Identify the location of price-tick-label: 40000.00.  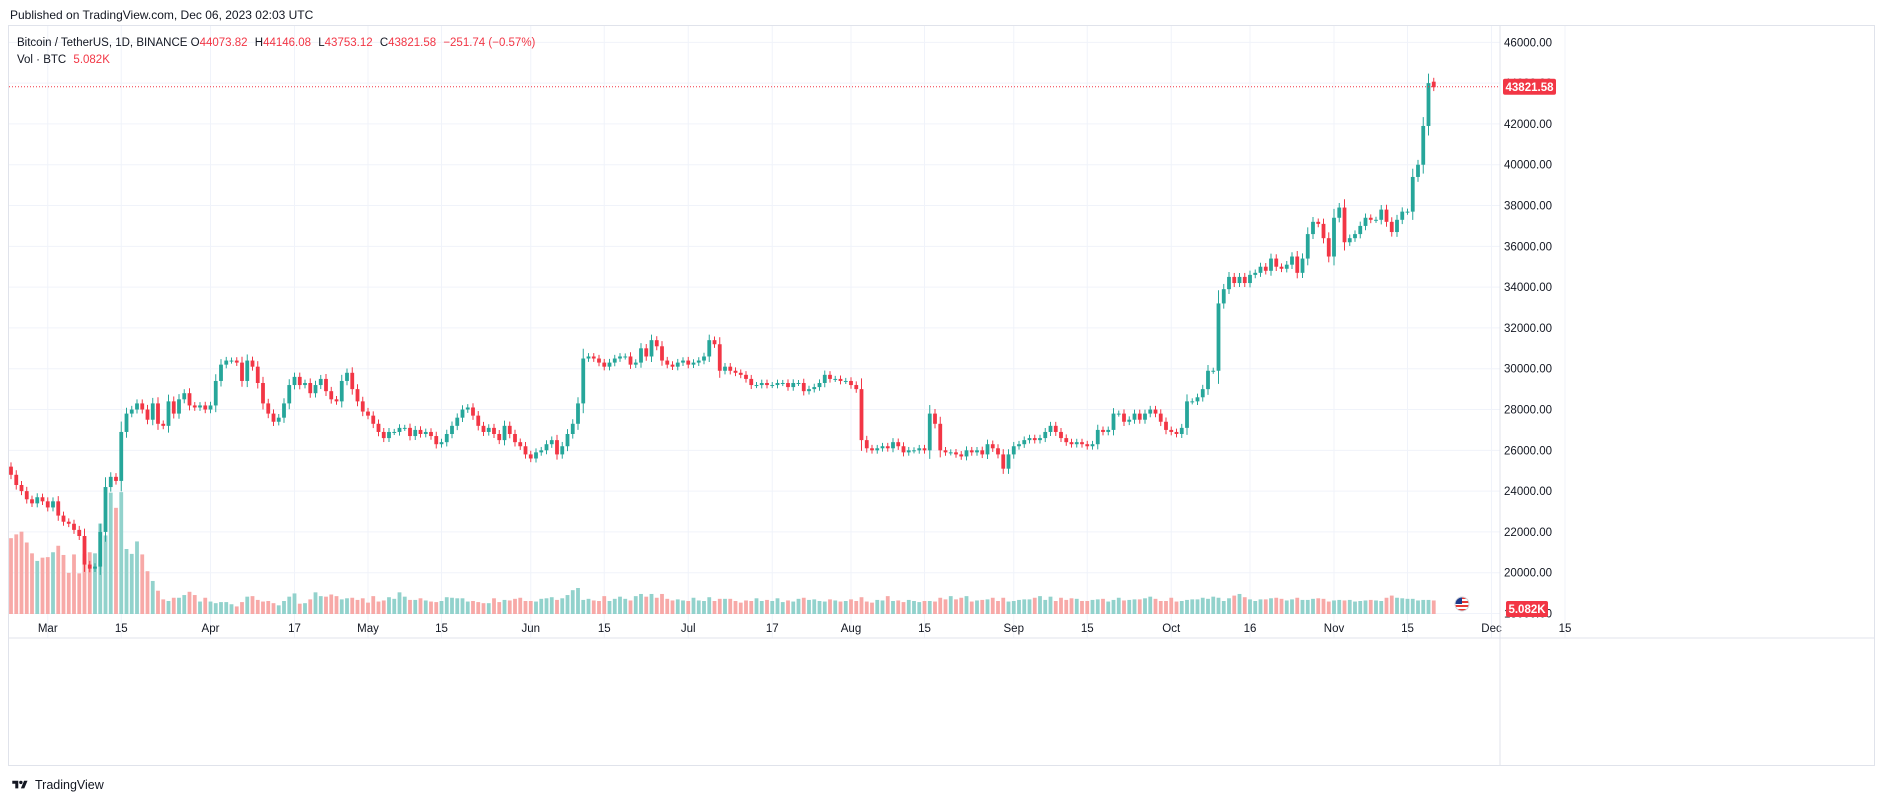
(1528, 166).